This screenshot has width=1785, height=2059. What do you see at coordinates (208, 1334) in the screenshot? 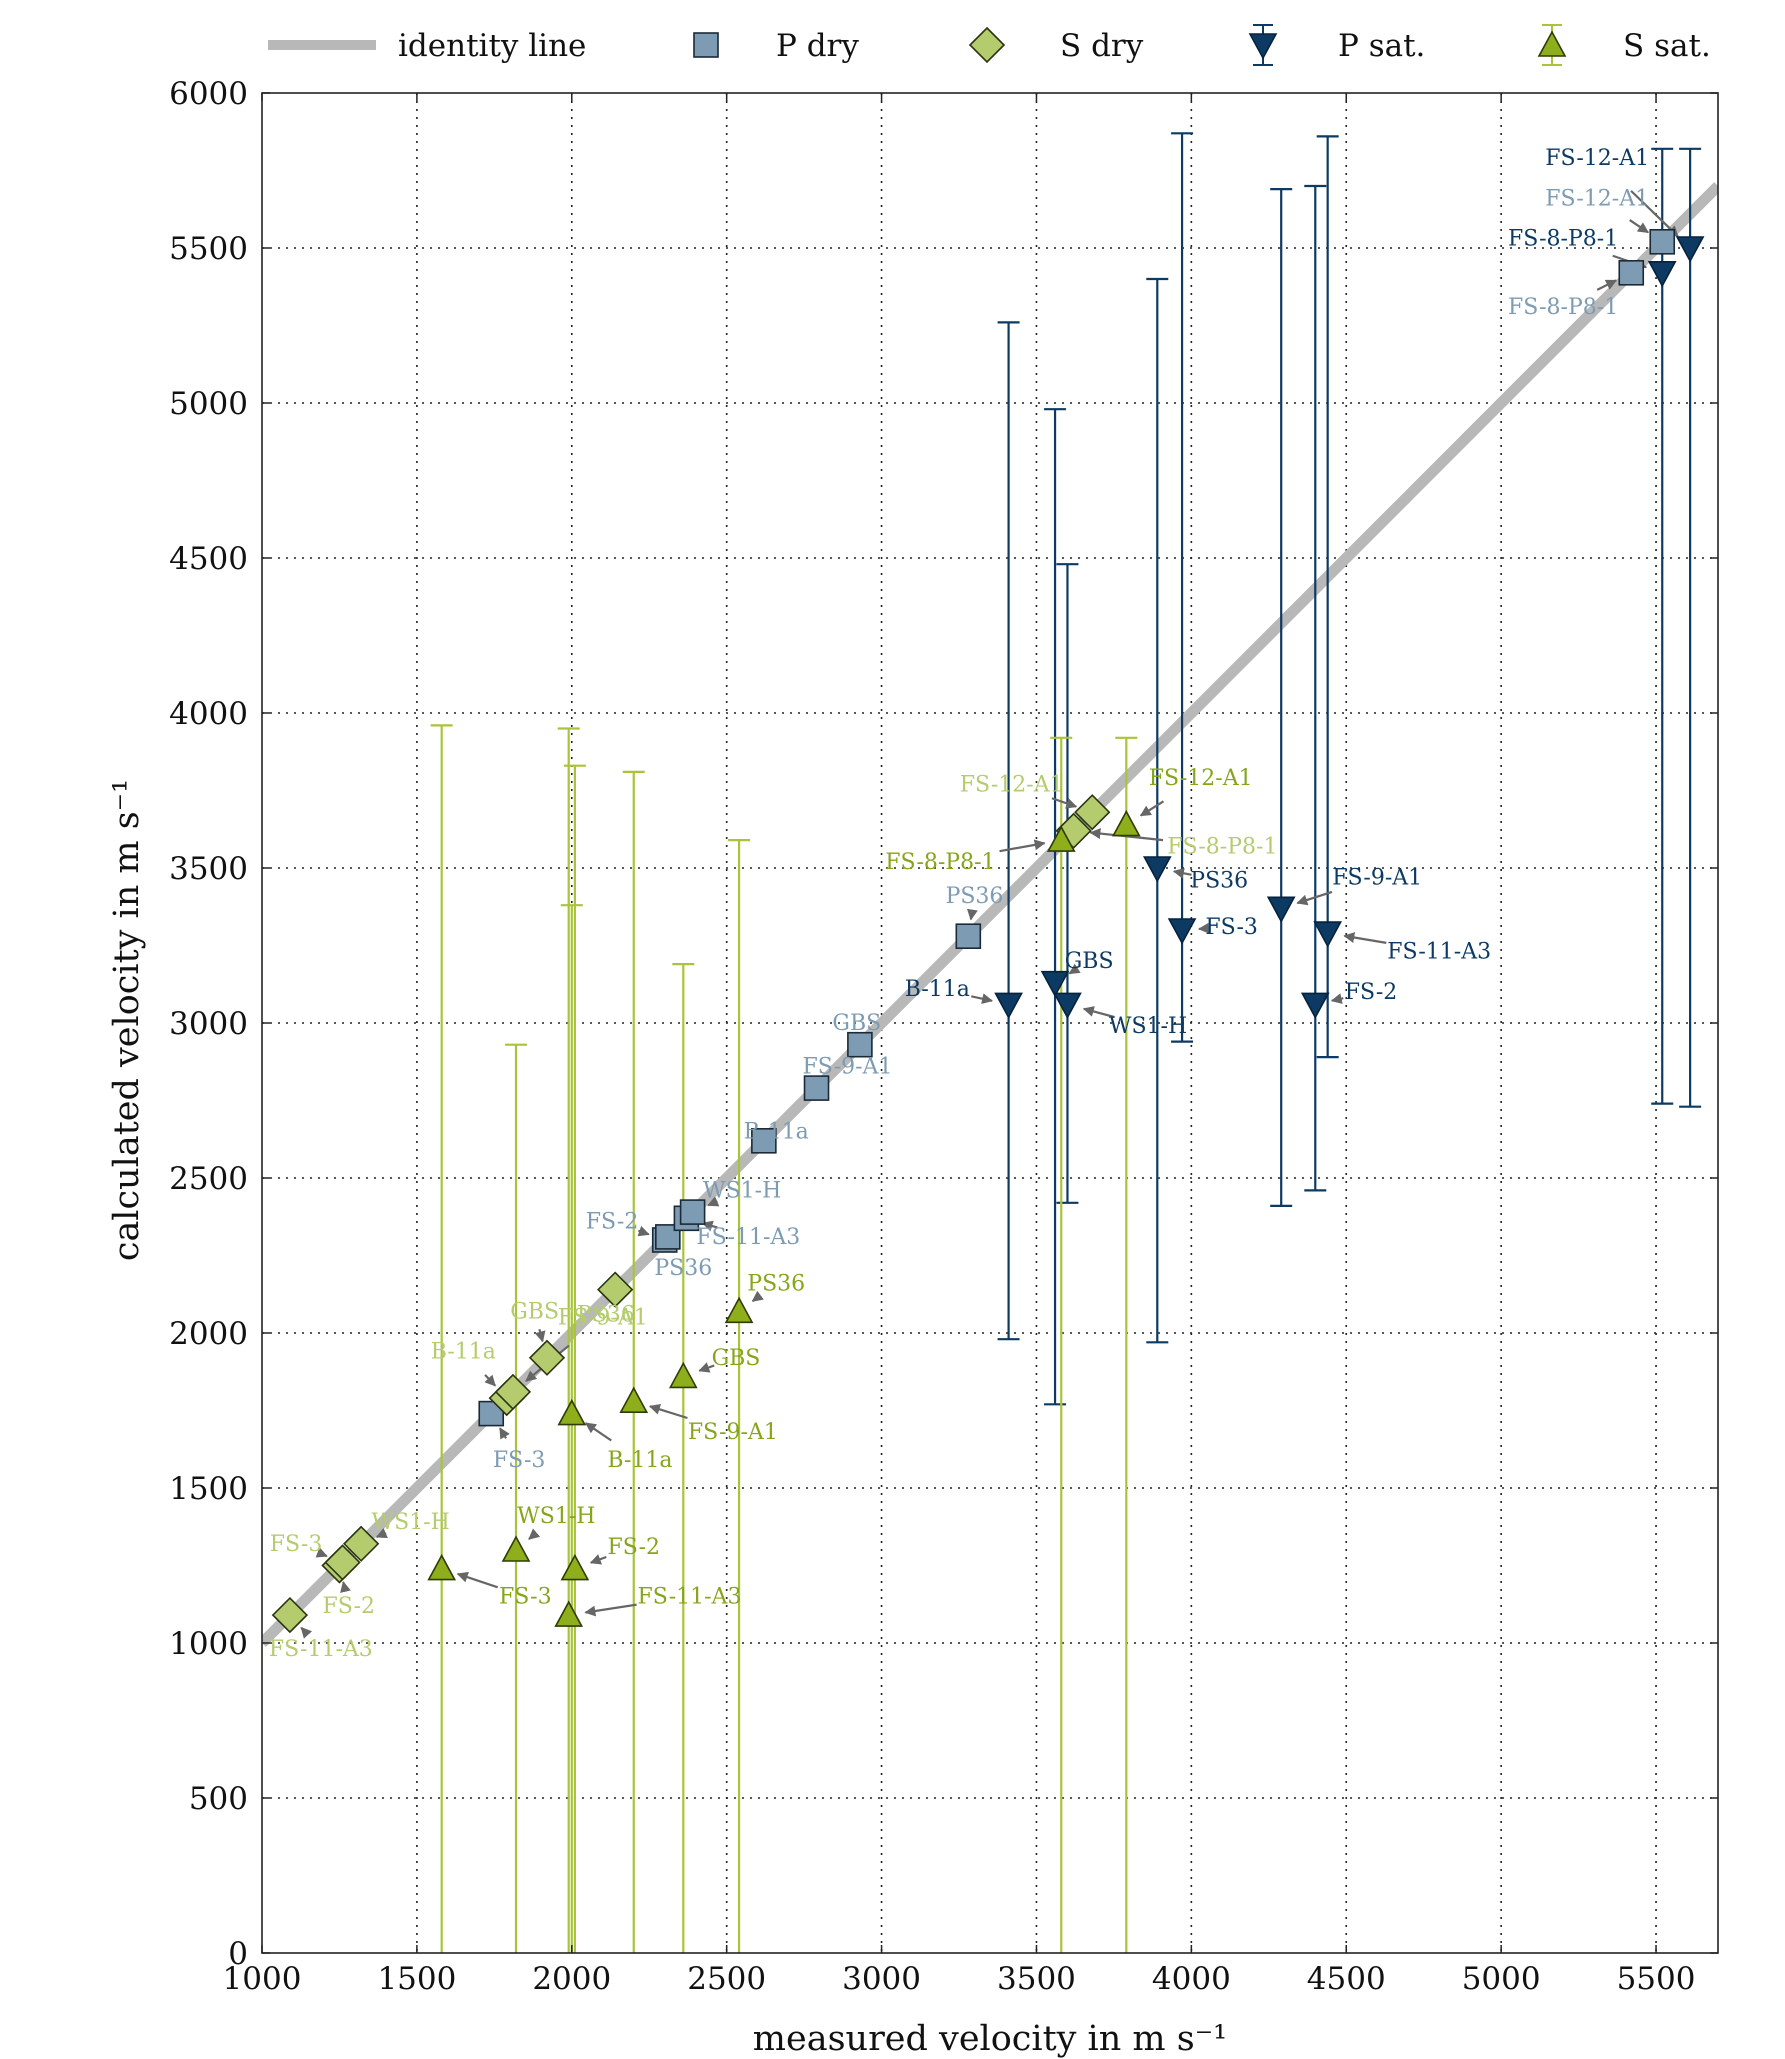
I see `y-tick-label: 2000` at bounding box center [208, 1334].